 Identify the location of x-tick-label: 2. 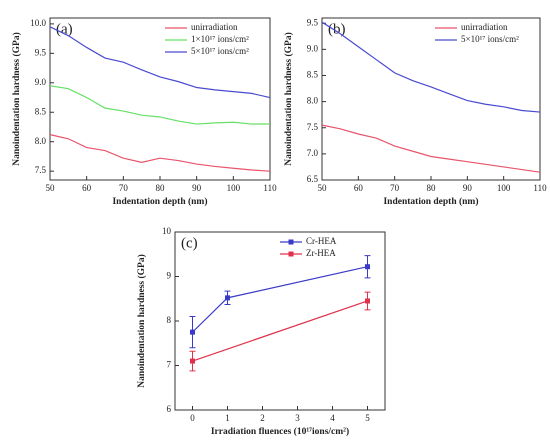
(262, 418).